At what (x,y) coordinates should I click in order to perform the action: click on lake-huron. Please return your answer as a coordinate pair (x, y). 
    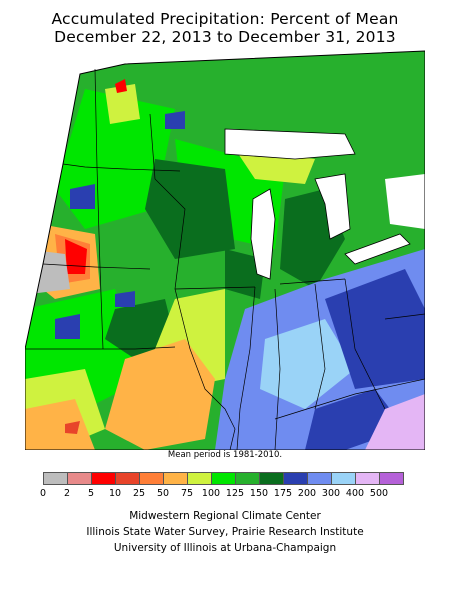
    Looking at the image, I should click on (332, 206).